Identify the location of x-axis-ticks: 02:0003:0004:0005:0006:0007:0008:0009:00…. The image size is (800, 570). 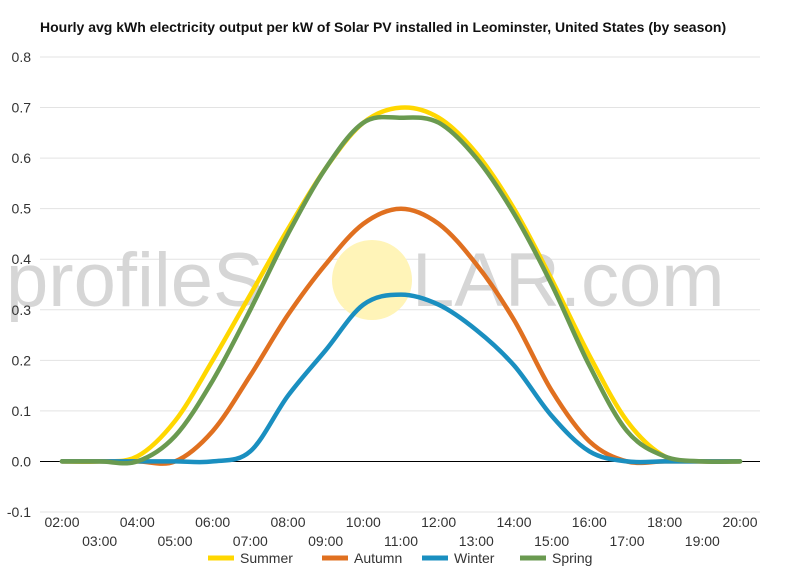
(400, 531).